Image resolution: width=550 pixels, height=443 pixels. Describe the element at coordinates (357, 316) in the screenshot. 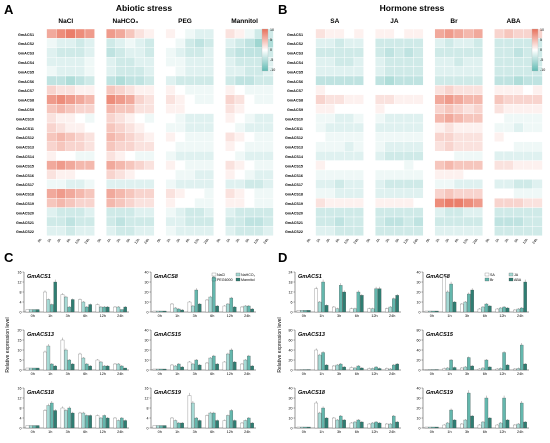

I see `x-tick-label: 6h` at that location.